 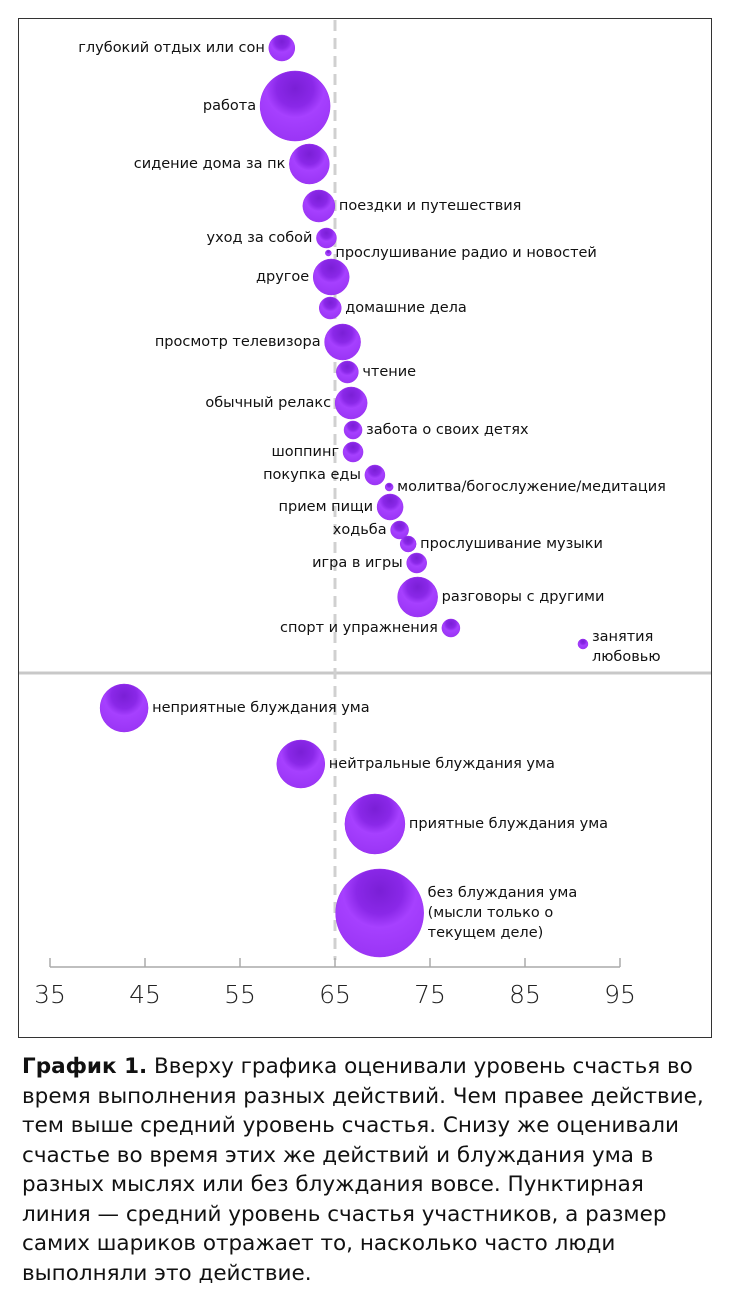 I want to click on bubble-label: поездки и путешествия, so click(x=430, y=206).